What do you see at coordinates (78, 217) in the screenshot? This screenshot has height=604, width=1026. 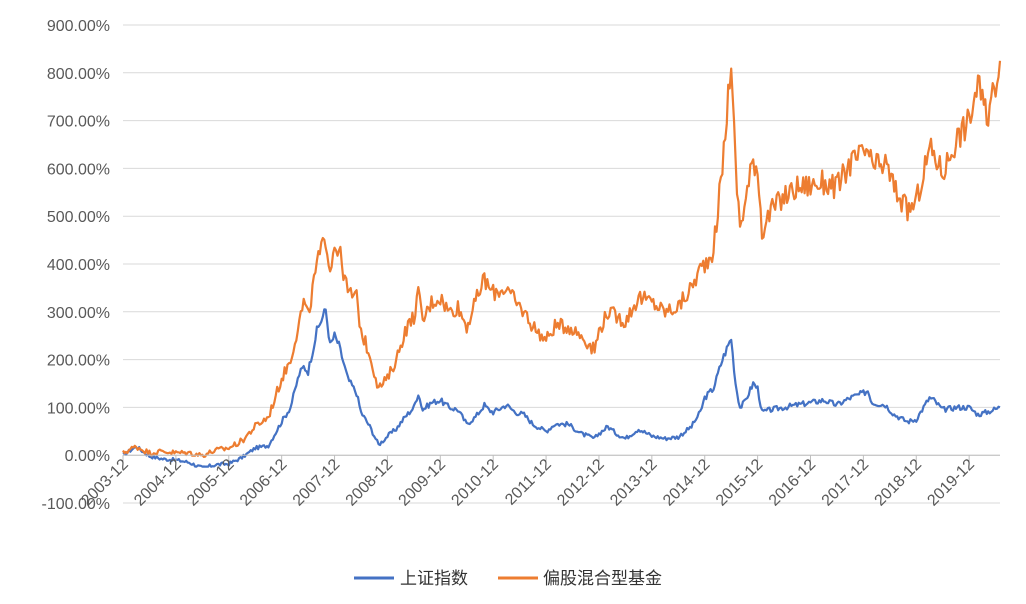 I see `y-tick-label: 500.00%` at bounding box center [78, 217].